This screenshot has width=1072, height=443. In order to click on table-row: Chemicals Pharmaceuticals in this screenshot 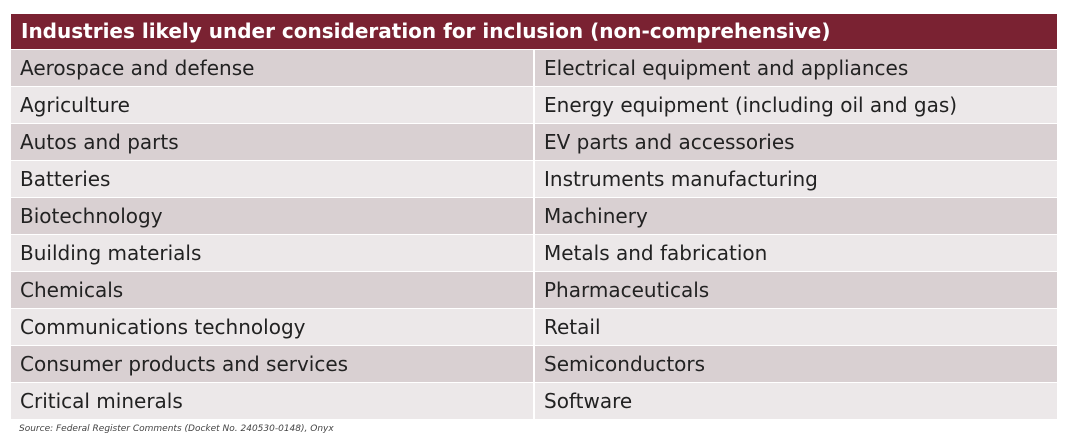, I will do `click(534, 290)`.